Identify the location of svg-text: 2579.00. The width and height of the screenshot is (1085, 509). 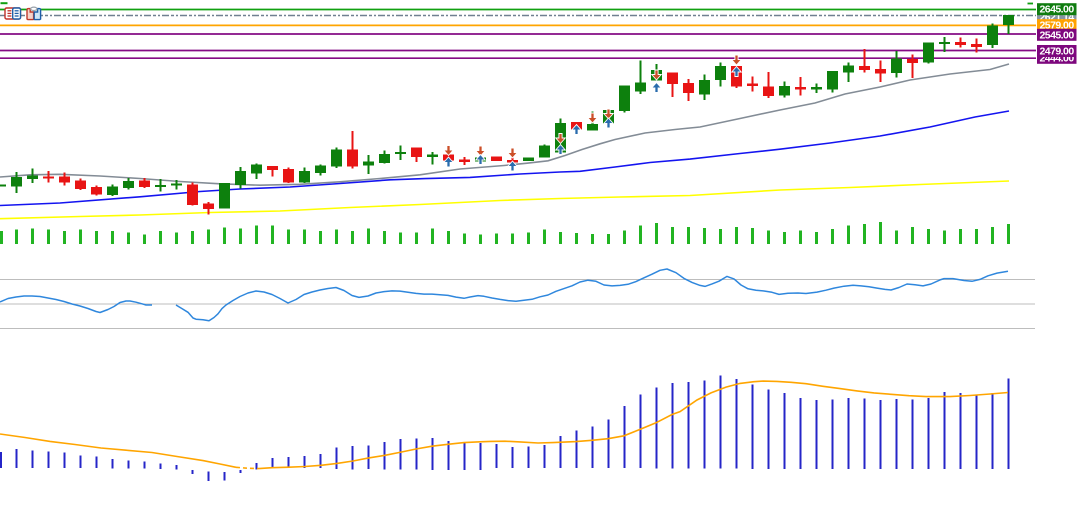
(1057, 26).